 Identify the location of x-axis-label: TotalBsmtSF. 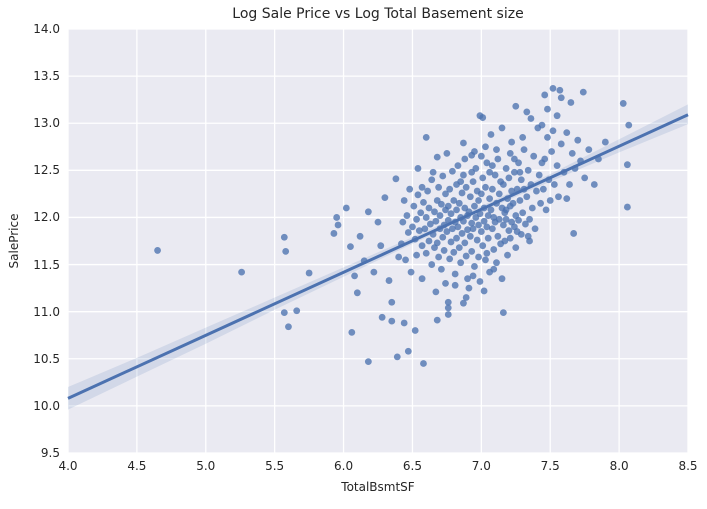
(378, 487).